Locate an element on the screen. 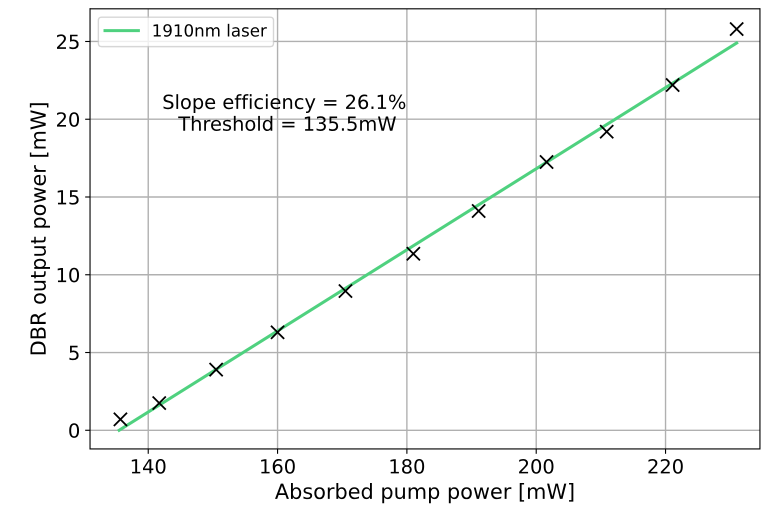 Image resolution: width=763 pixels, height=519 pixels. annotation: Slope efficiency = 26.1% Threshold = 135.5mW is located at coordinates (284, 112).